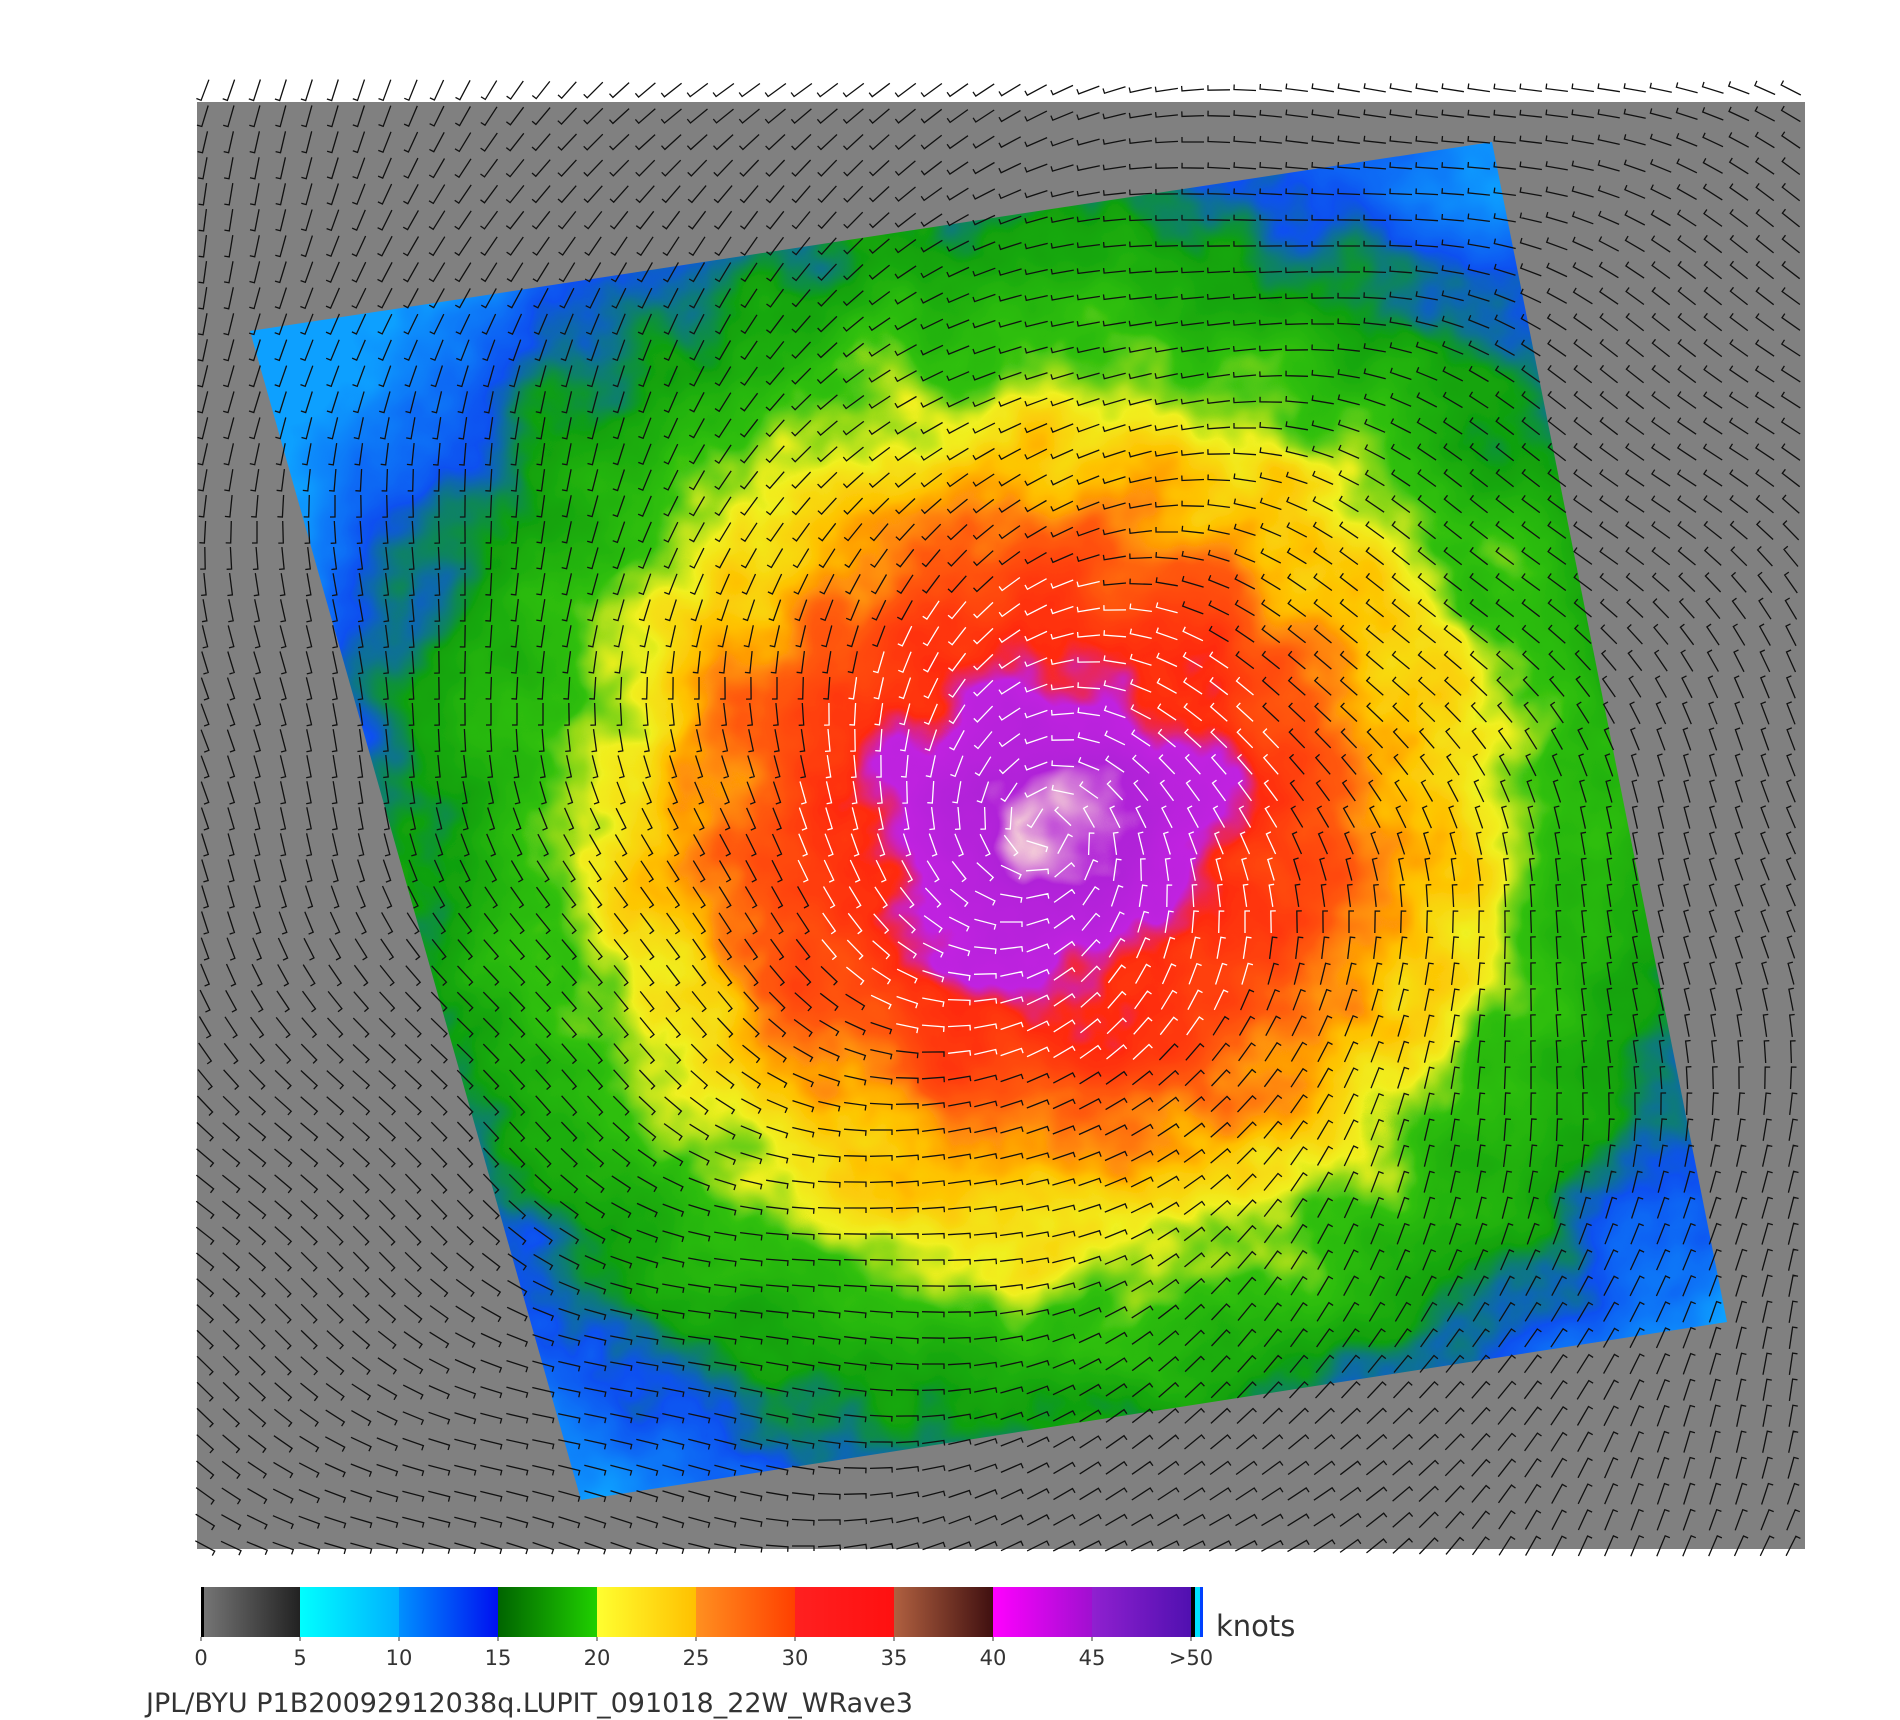 Image resolution: width=1900 pixels, height=1720 pixels. Describe the element at coordinates (993, 1658) in the screenshot. I see `tick-label: 40` at that location.